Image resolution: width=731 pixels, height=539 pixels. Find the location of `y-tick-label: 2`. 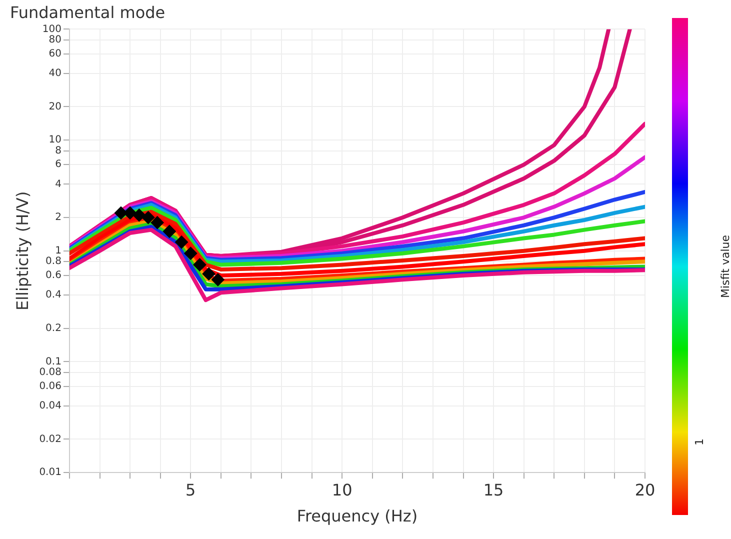

y-tick-label: 2 is located at coordinates (58, 218).